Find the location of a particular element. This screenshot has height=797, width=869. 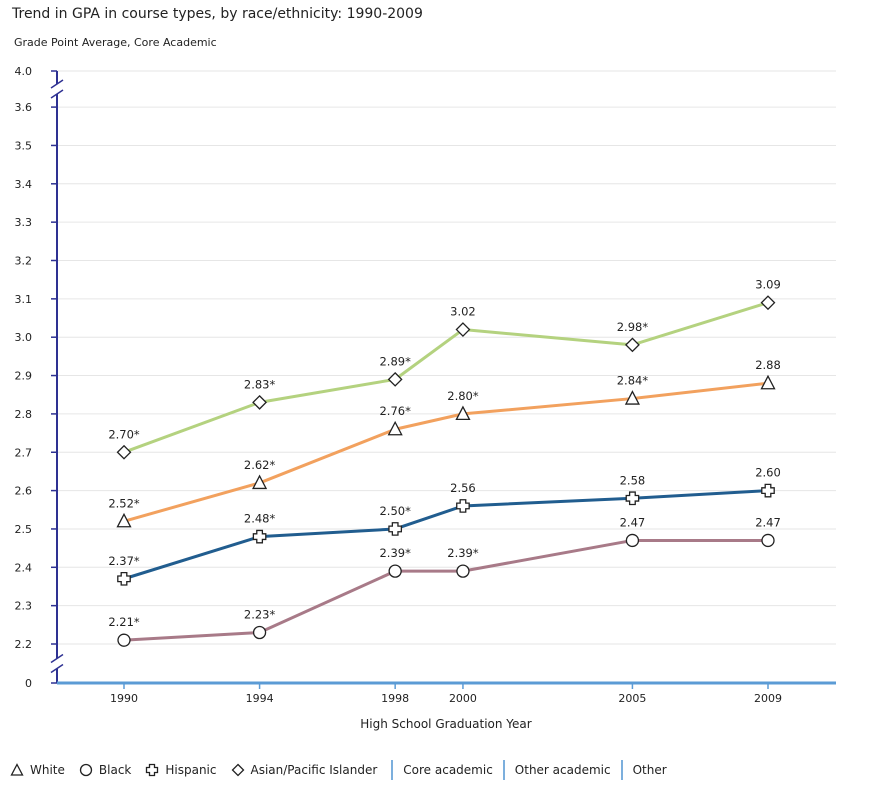

data-label: 2.80* is located at coordinates (463, 396).